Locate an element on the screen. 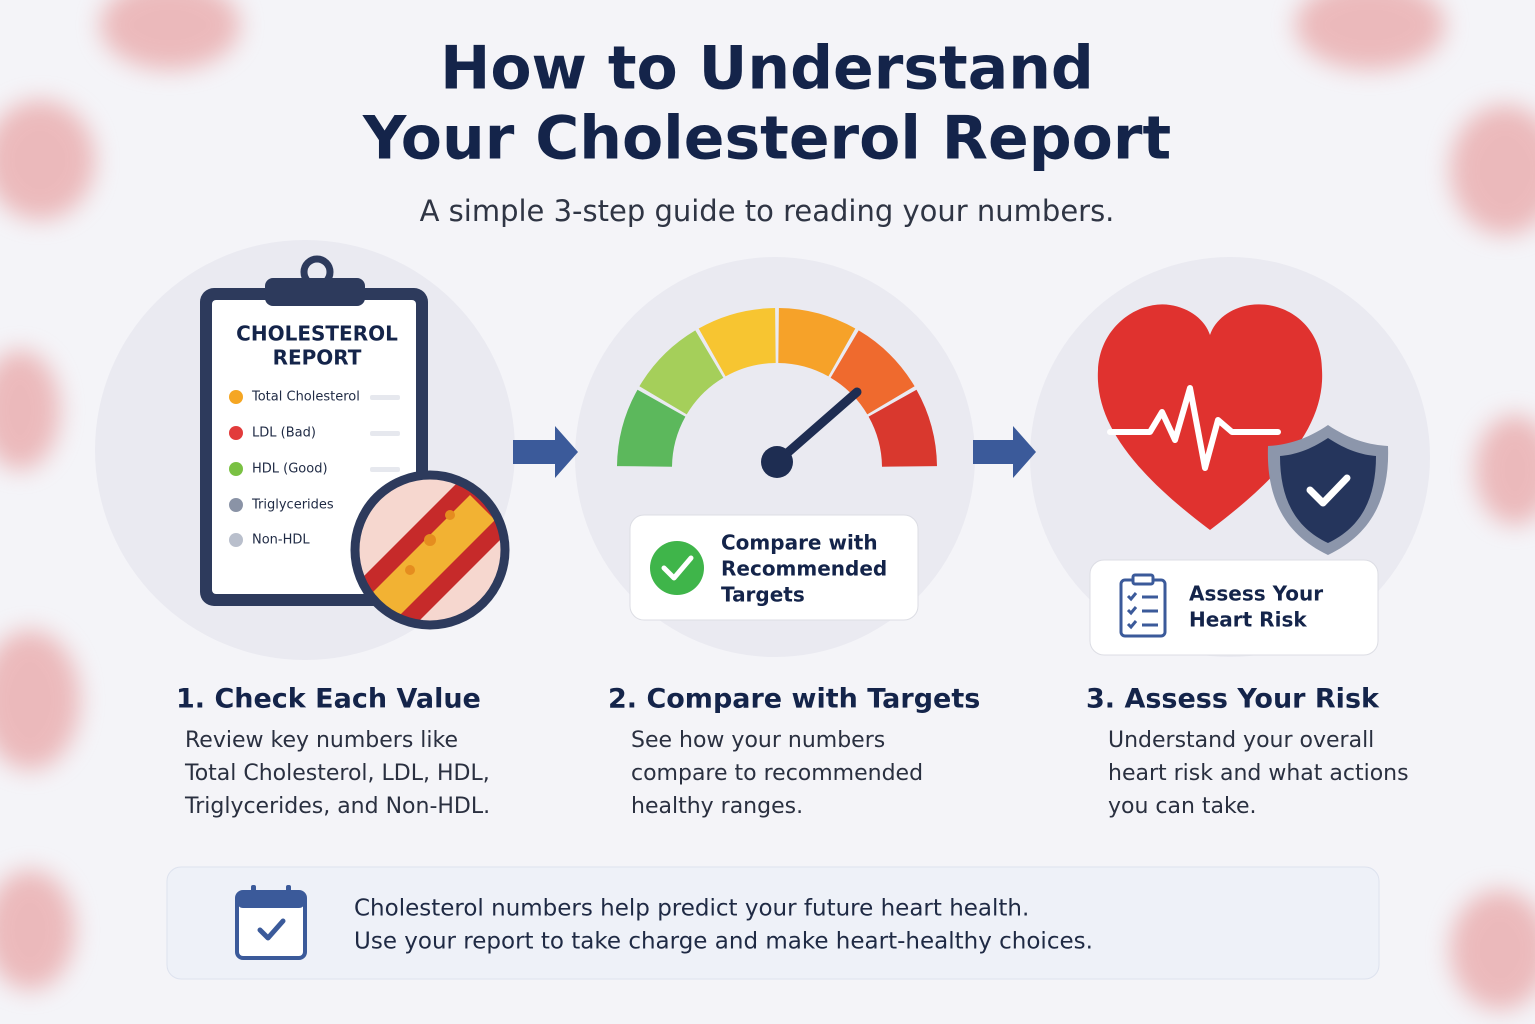  title-line: How to Understand is located at coordinates (767, 69).